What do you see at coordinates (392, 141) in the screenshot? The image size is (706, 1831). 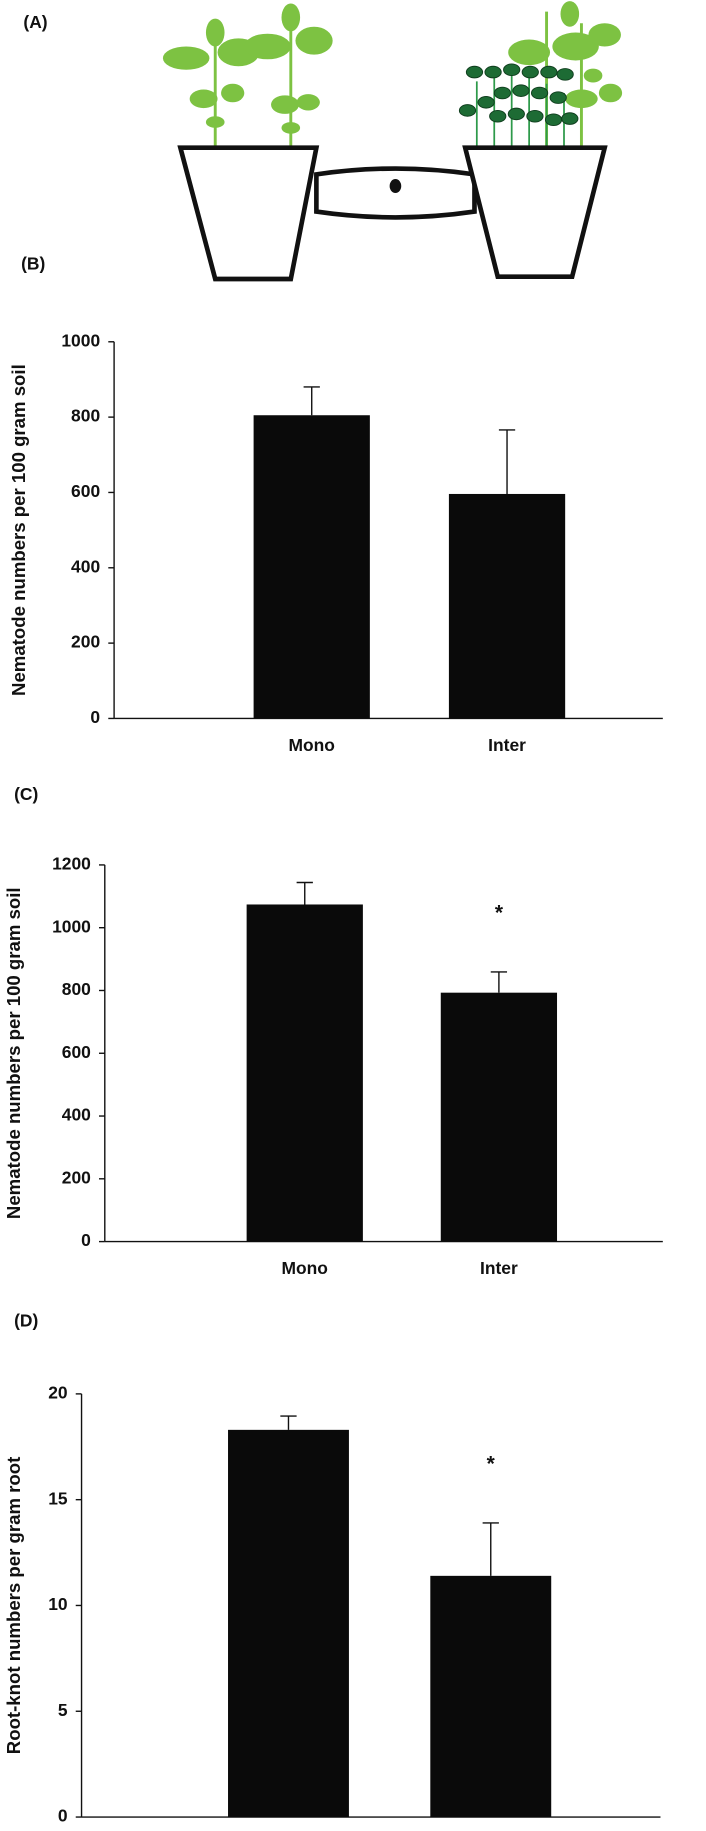 I see `diagram` at bounding box center [392, 141].